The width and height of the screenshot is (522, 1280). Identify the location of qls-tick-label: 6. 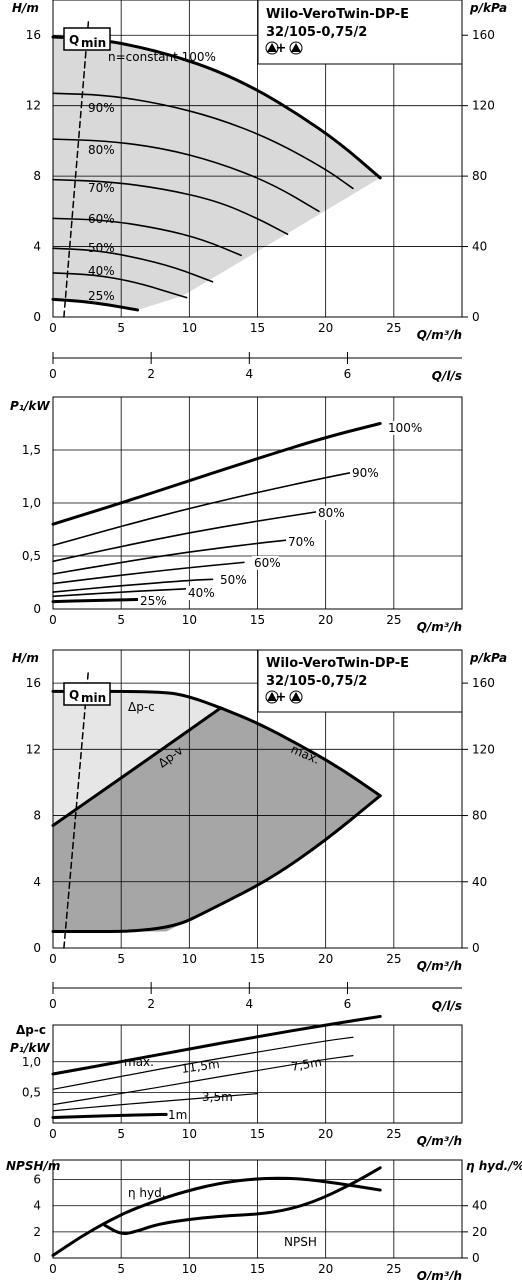
(348, 374).